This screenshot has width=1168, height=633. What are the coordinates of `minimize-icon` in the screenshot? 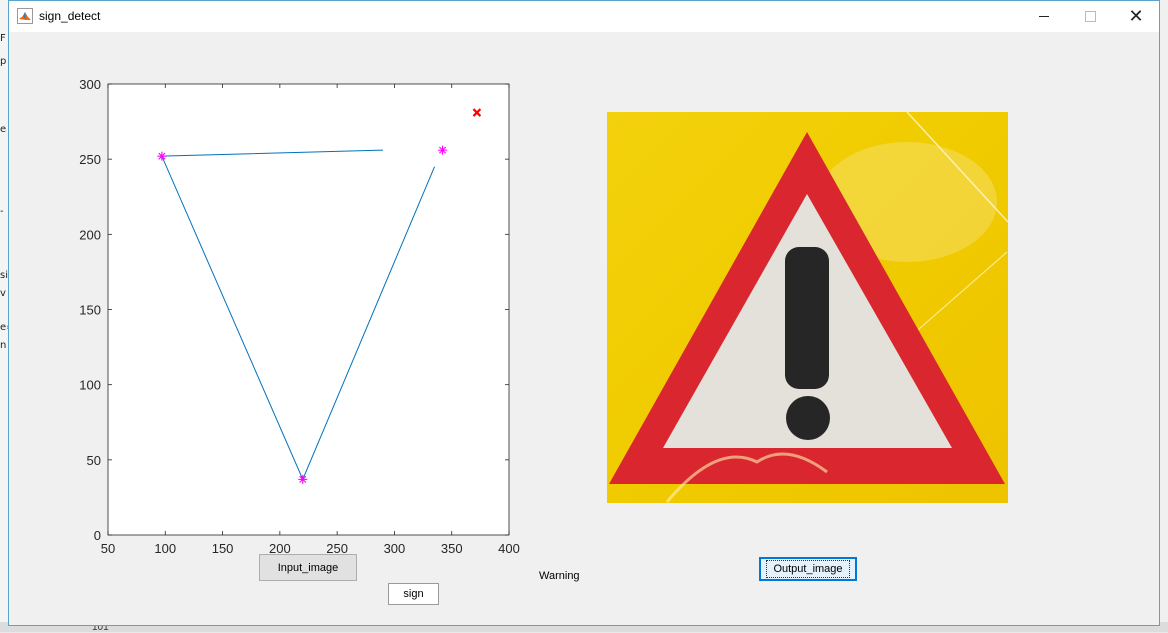 It's located at (1044, 16).